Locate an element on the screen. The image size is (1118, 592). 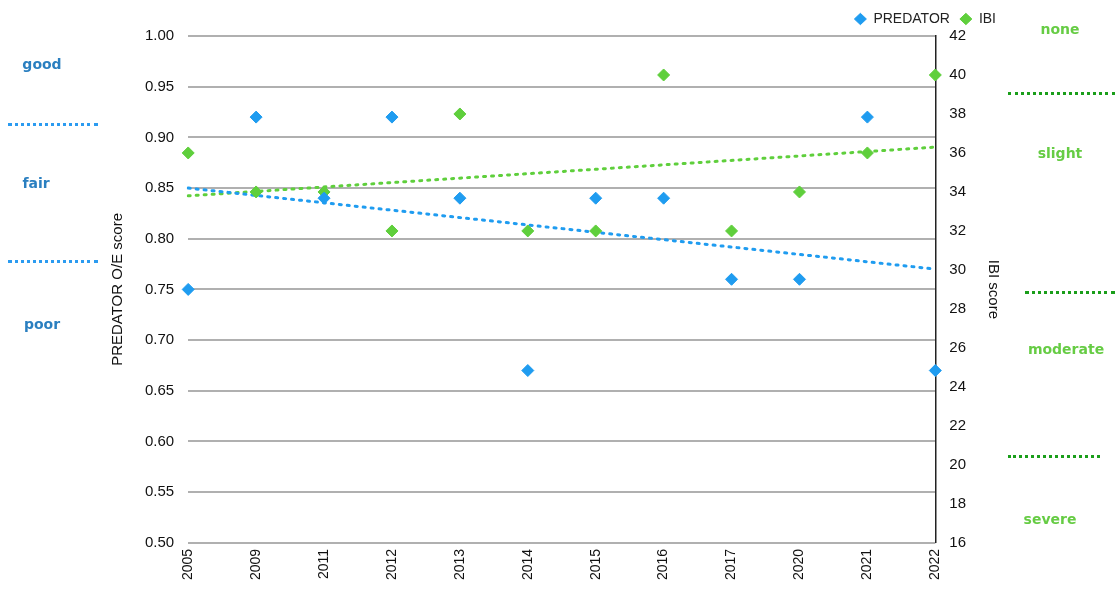
y-axis-title: PREDATOR O/E score is located at coordinates (117, 289).